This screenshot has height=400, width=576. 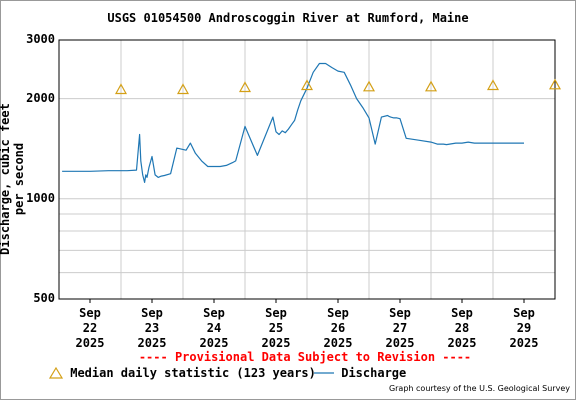 I want to click on legend-discharge: Discharge, so click(x=360, y=373).